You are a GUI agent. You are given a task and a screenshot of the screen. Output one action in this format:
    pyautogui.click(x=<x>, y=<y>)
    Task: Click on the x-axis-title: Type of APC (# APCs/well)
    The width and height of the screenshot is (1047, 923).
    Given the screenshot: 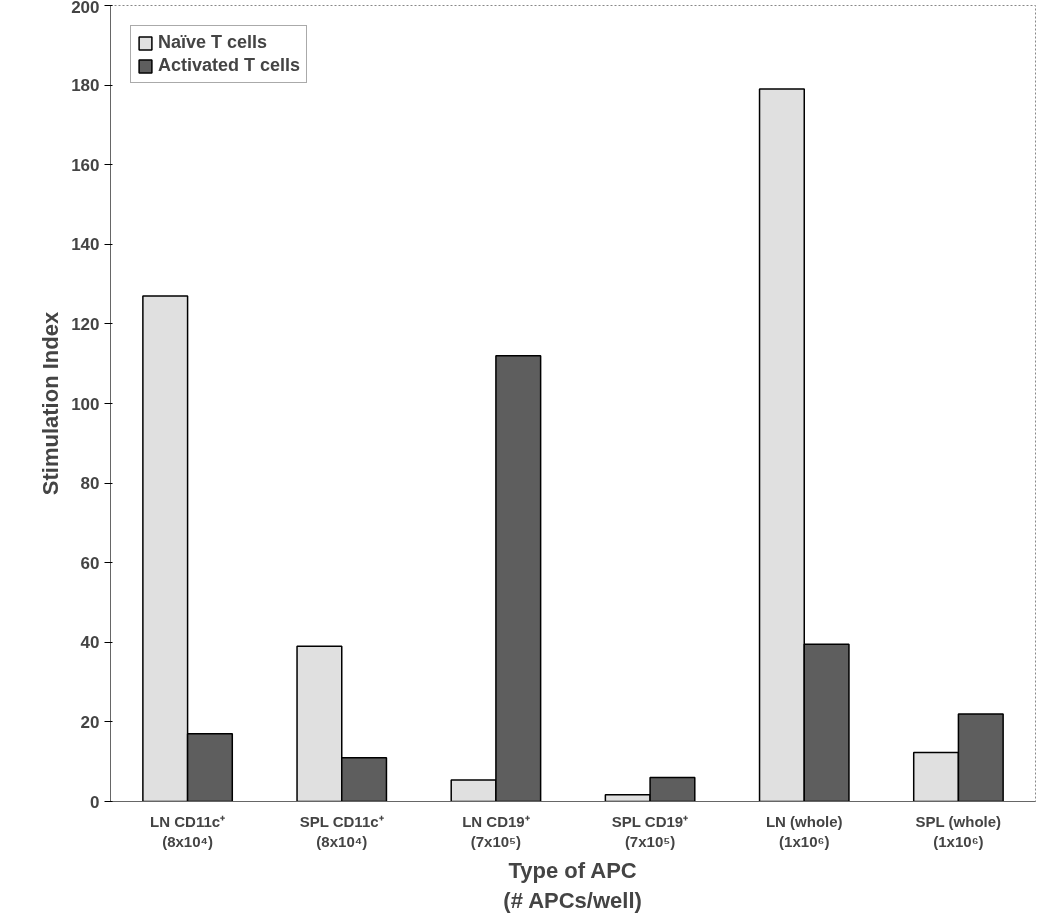 What is the action you would take?
    pyautogui.click(x=572, y=885)
    